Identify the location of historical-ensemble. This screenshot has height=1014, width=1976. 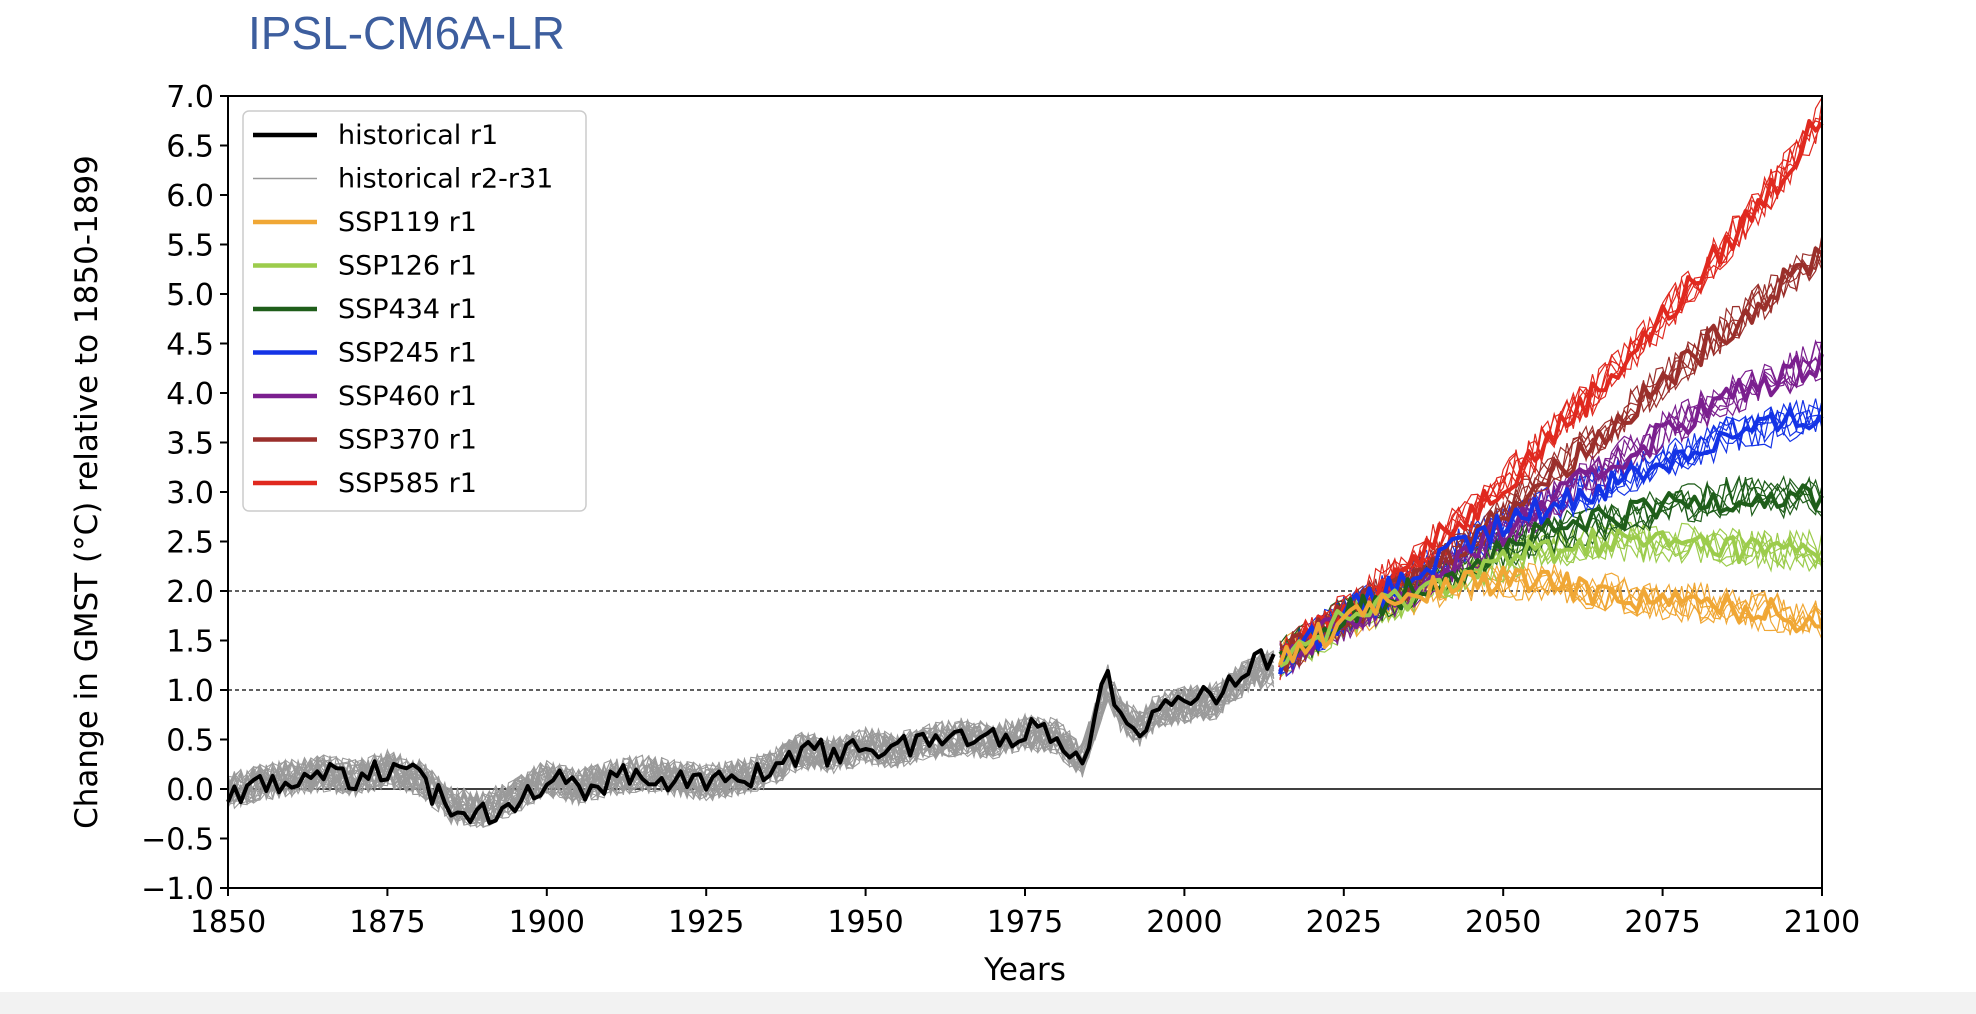
(751, 739).